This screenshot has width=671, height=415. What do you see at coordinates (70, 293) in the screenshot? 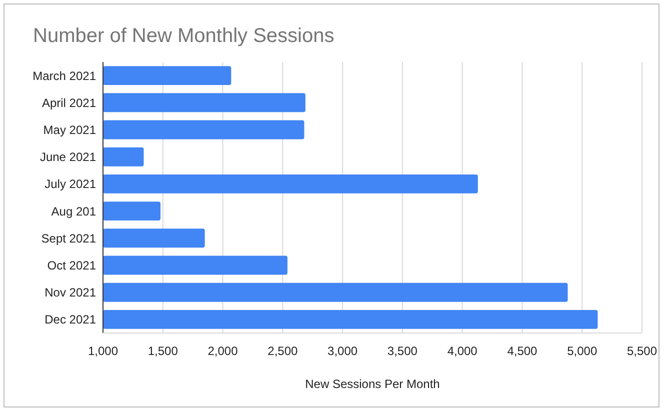
I see `y-tick-label: Nov 2021` at bounding box center [70, 293].